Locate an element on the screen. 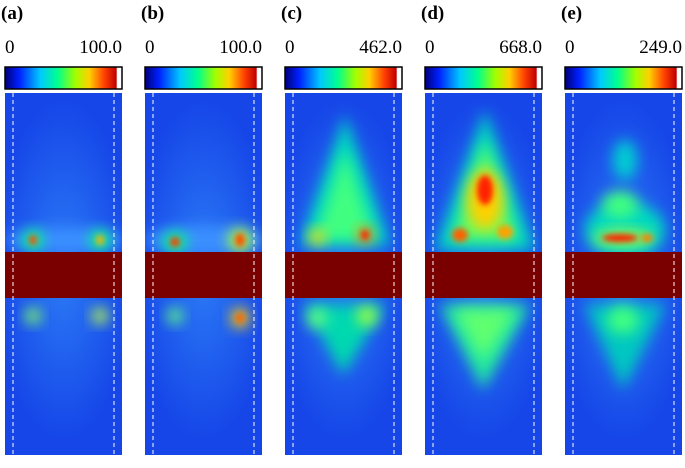 The width and height of the screenshot is (685, 468). scale-max: 668.0 is located at coordinates (520, 47).